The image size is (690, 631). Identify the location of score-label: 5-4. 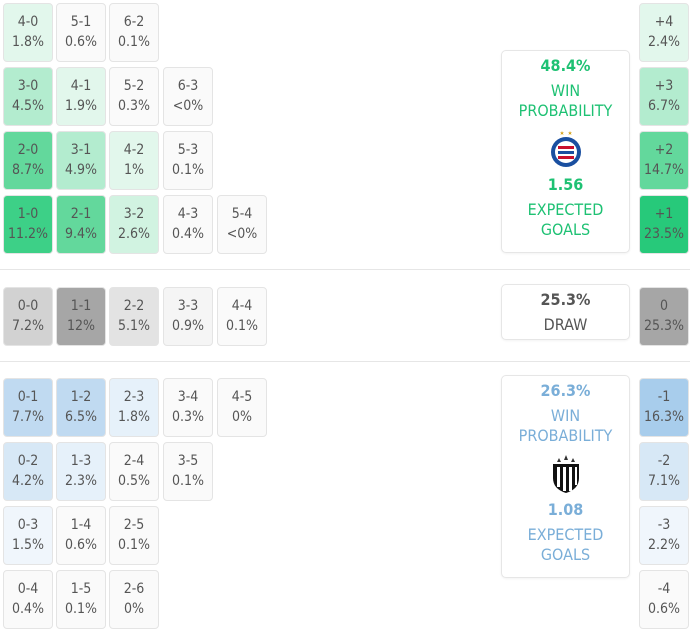
(242, 214).